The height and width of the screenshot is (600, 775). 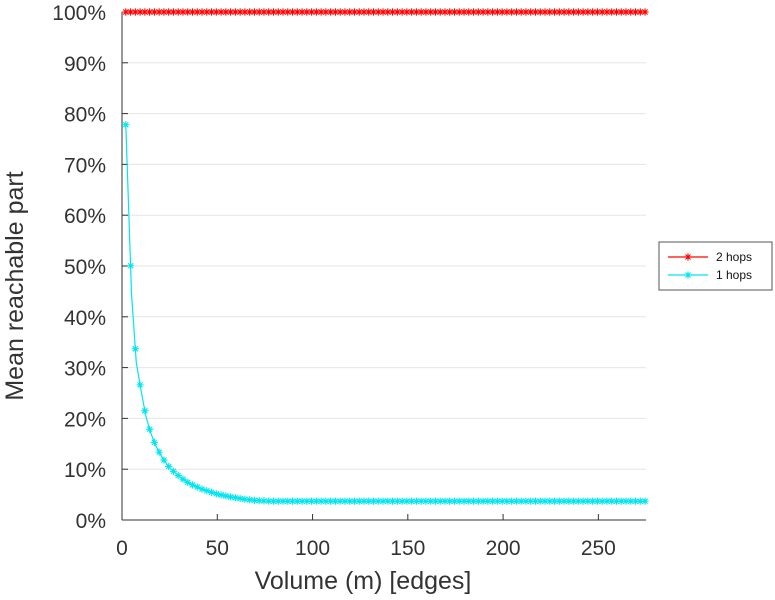 I want to click on y-tick-label: 90%, so click(x=85, y=64).